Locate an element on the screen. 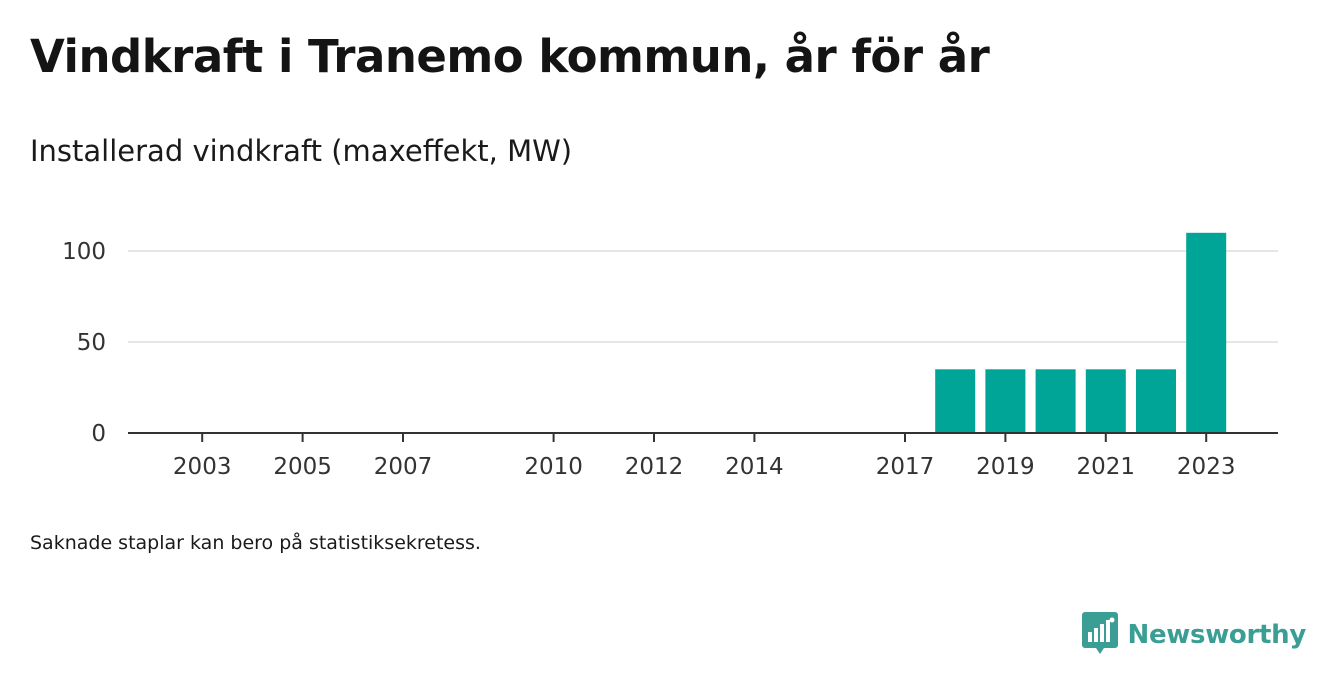 The height and width of the screenshot is (685, 1340). bar-2022 is located at coordinates (1156, 401).